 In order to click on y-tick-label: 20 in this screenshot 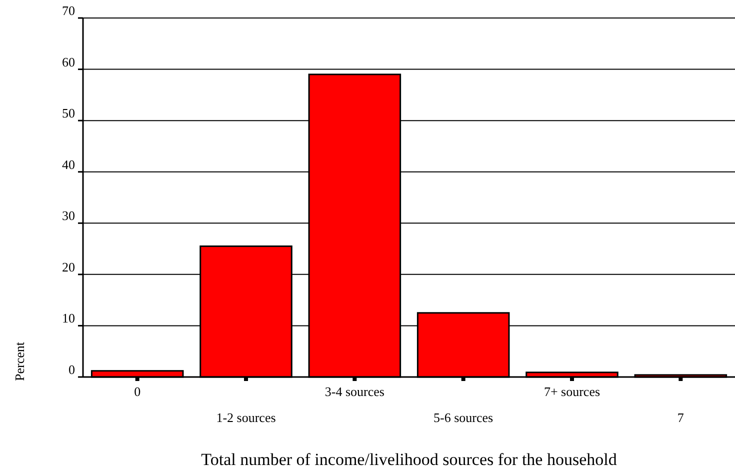, I will do `click(68, 266)`.